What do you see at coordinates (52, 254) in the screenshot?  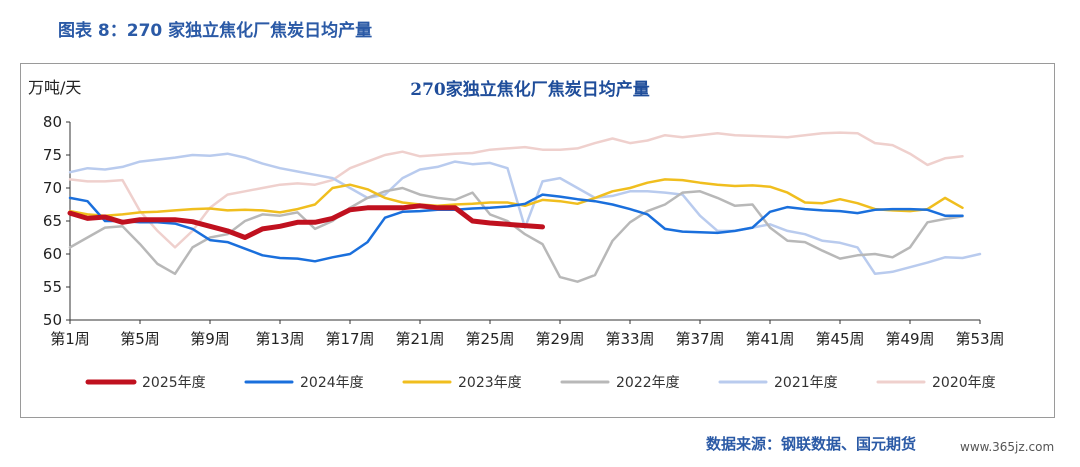 I see `y-tick-label: 60` at bounding box center [52, 254].